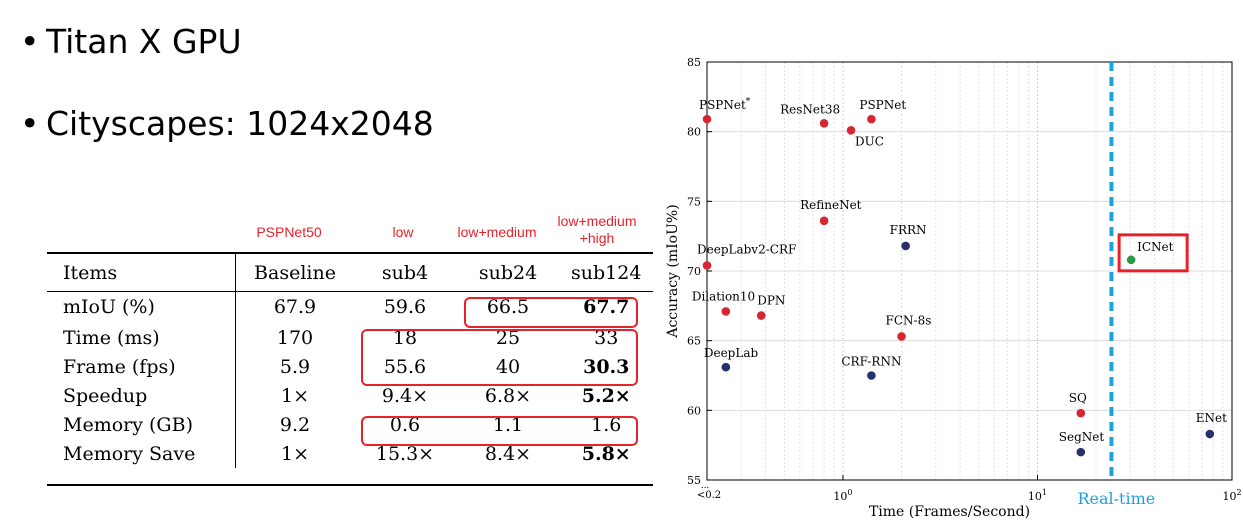 The height and width of the screenshot is (521, 1243). I want to click on bullet-dataset: • Cityscapes: 1024x2048, so click(227, 124).